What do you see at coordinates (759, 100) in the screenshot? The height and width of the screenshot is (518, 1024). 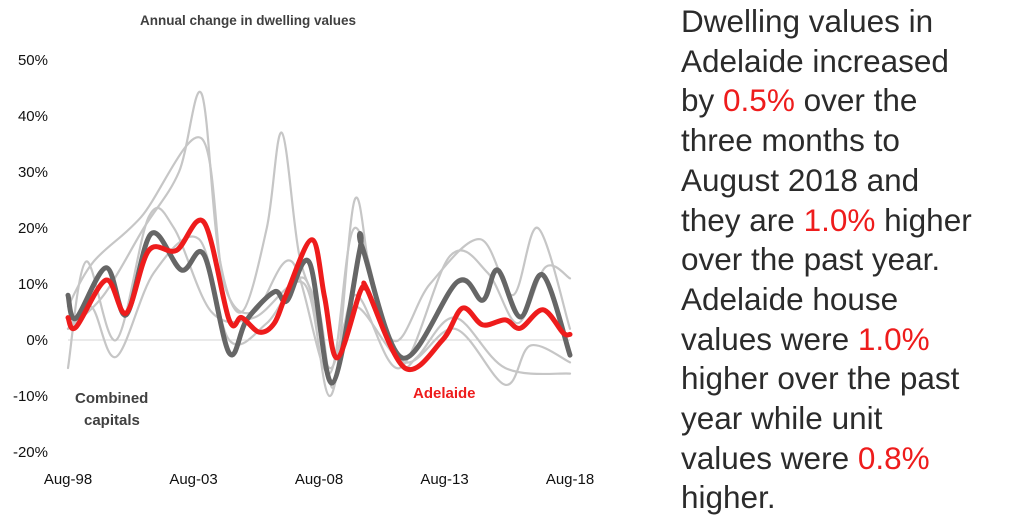 I see `highlight-value: 0.5%` at bounding box center [759, 100].